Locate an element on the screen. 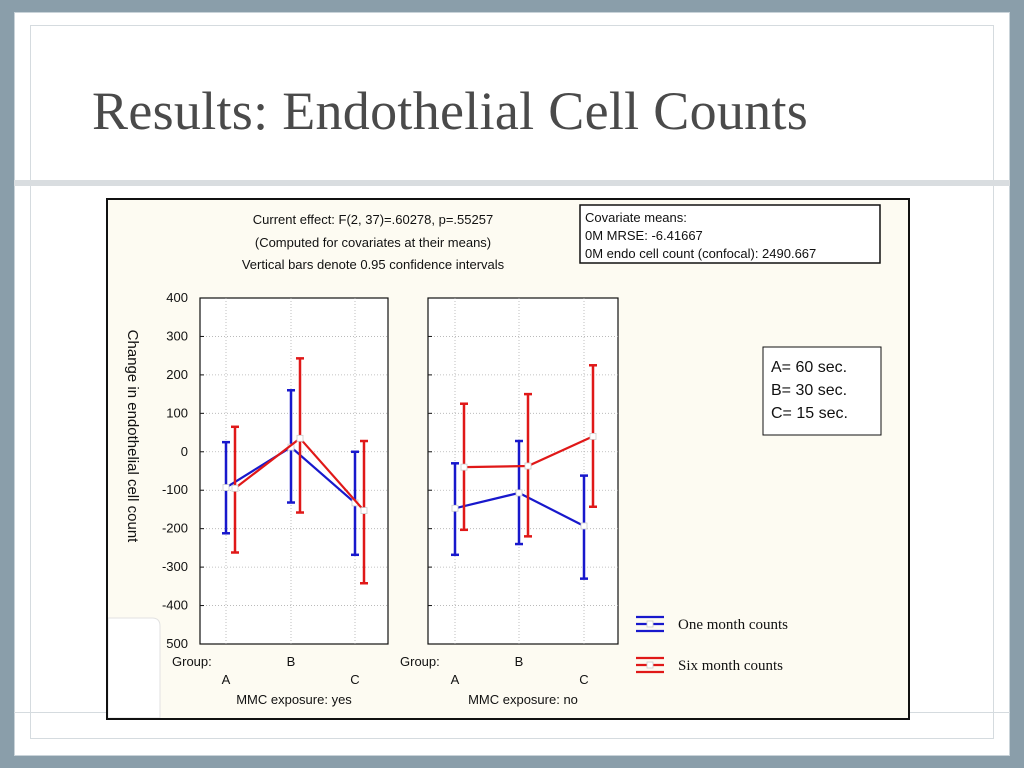 This screenshot has width=1024, height=768. group-key-box is located at coordinates (822, 391).